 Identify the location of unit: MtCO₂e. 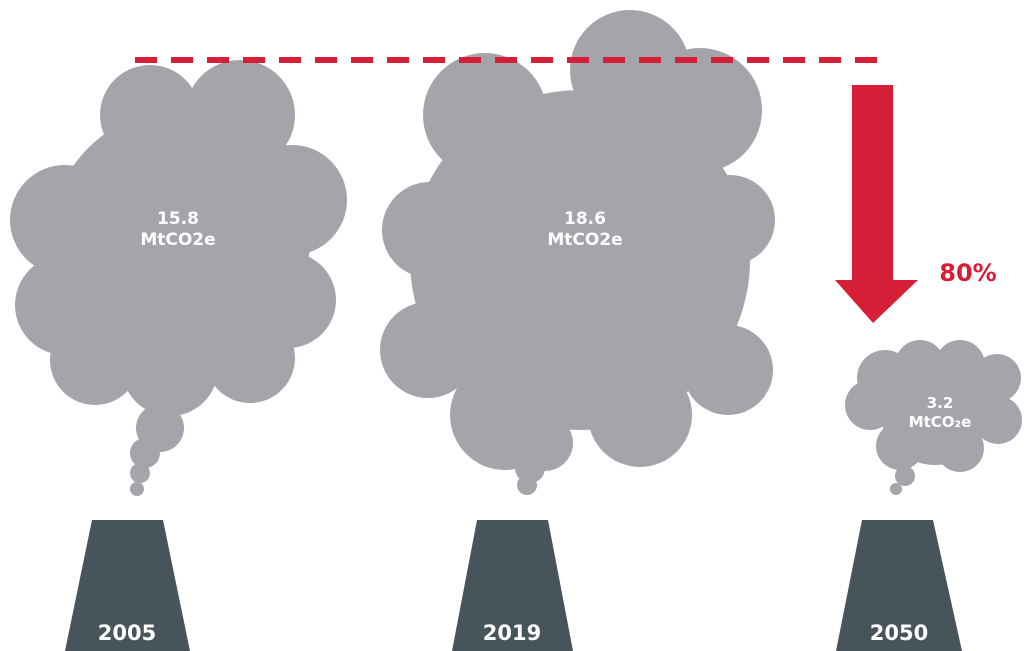
(940, 422).